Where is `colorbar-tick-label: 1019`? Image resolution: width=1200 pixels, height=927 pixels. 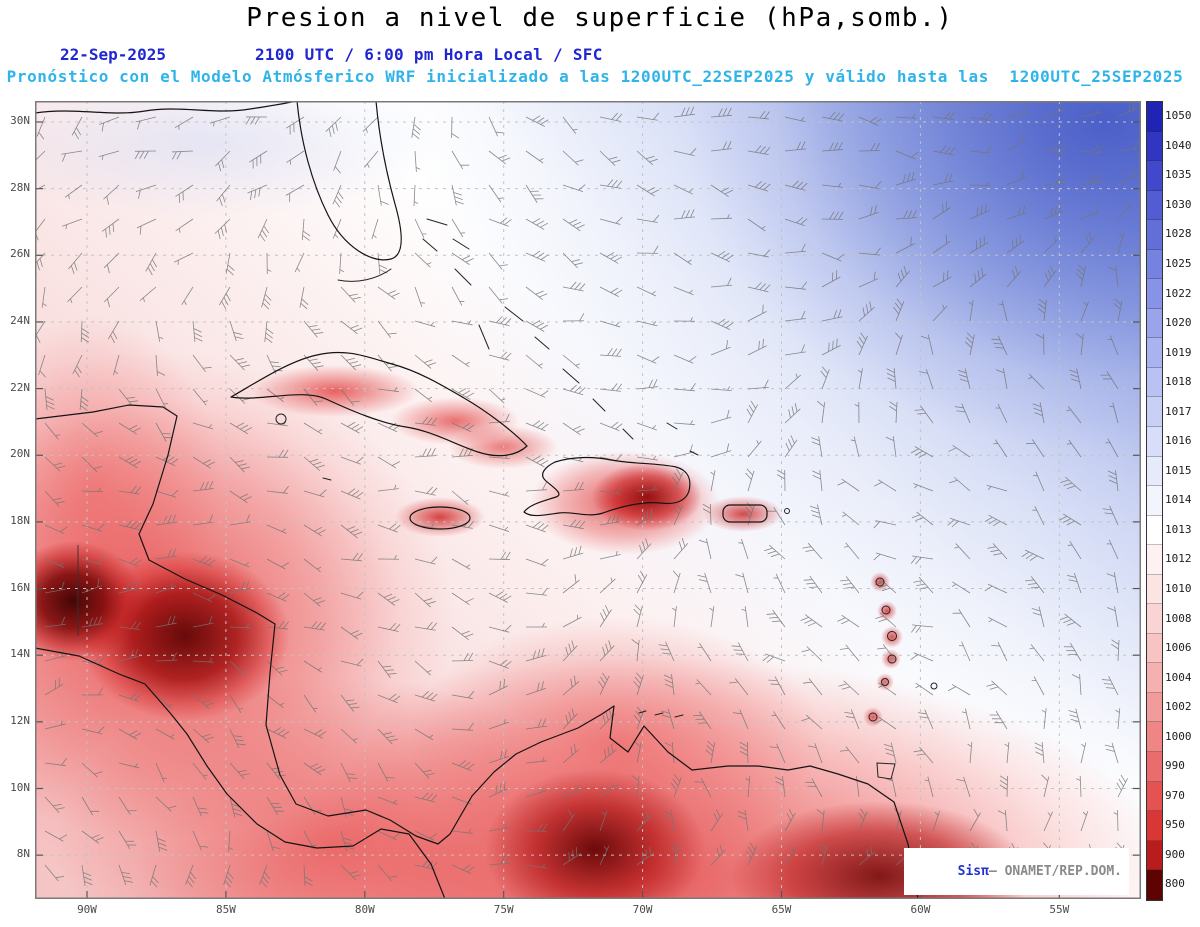
colorbar-tick-label: 1019 is located at coordinates (1178, 352).